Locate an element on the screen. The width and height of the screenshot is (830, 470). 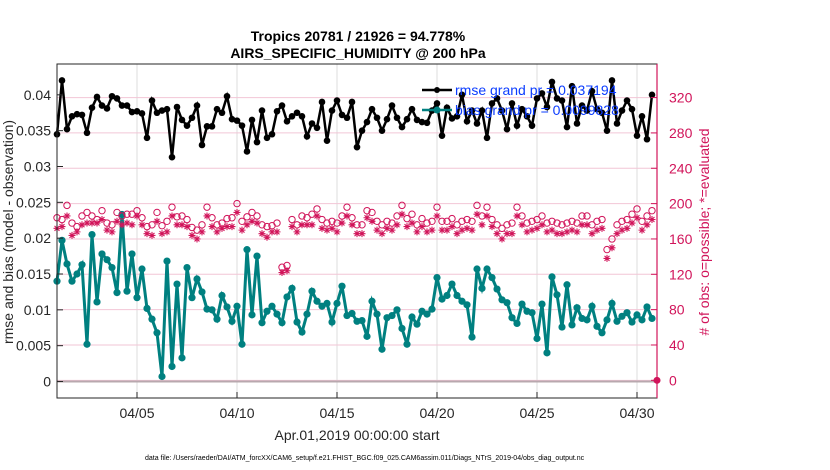
y-tick-label: 0.02 is located at coordinates (37, 238).